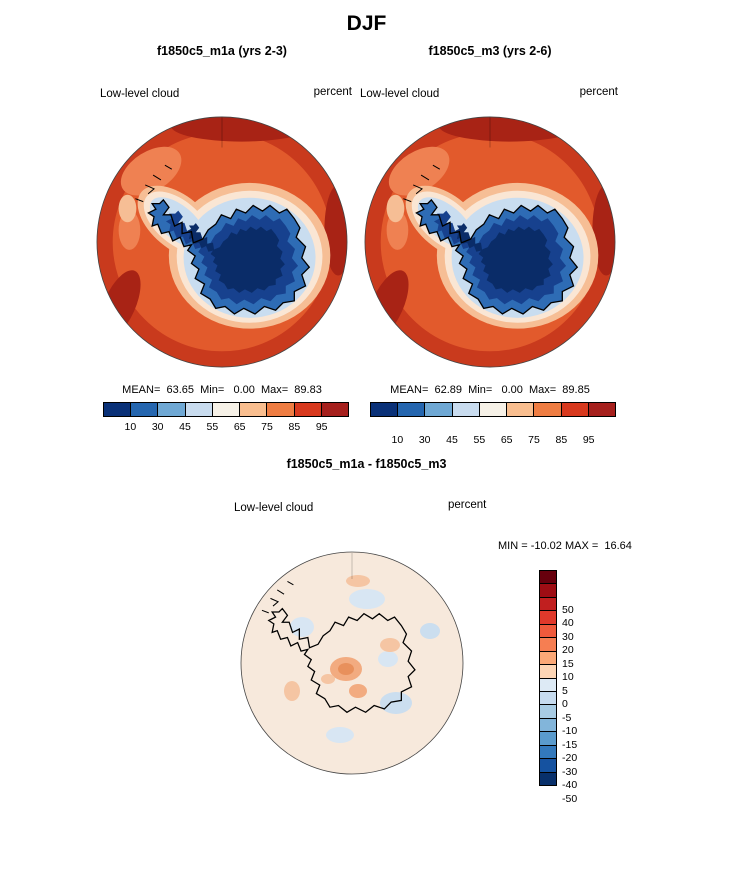 The width and height of the screenshot is (733, 882). I want to click on colorbar-tick-label: 55, so click(212, 427).